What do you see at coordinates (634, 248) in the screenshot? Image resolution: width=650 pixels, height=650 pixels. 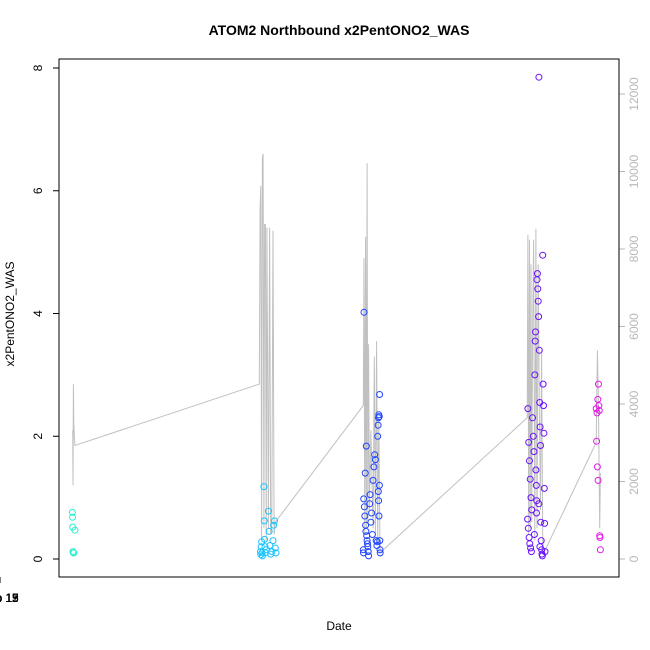 I see `y2-tick-label: 8000` at bounding box center [634, 248].